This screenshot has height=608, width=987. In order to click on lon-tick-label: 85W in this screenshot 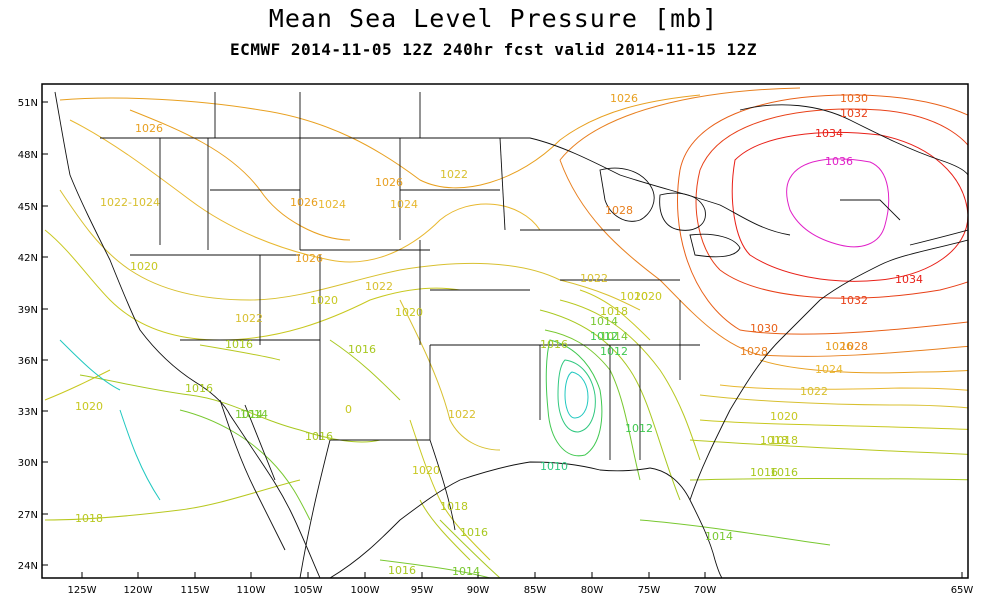, I will do `click(535, 590)`.